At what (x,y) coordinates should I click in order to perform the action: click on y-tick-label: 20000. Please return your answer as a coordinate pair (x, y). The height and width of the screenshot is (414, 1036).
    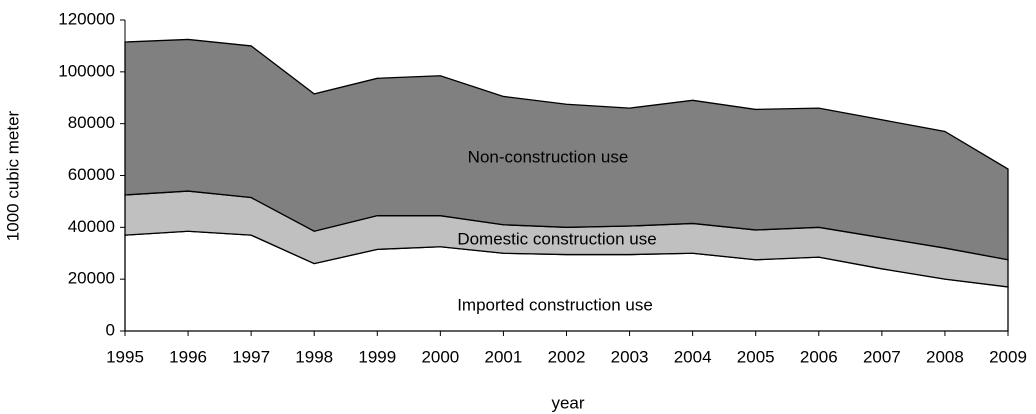
    Looking at the image, I should click on (91, 278).